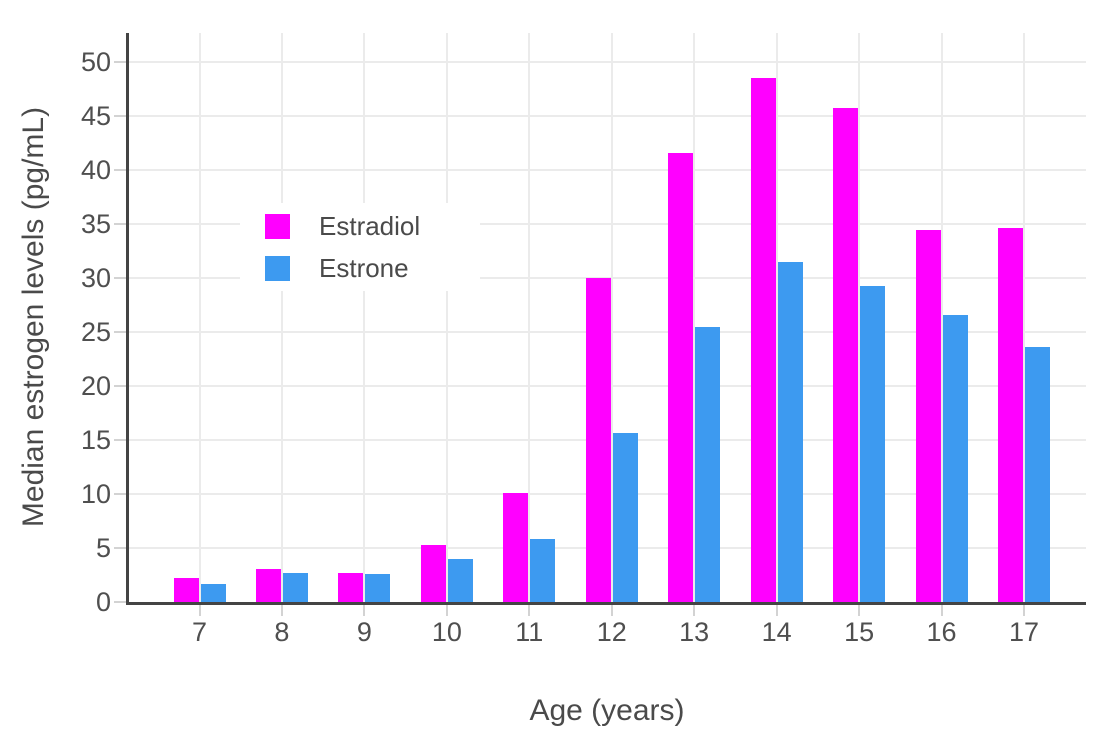 The width and height of the screenshot is (1112, 748). What do you see at coordinates (529, 632) in the screenshot?
I see `x-tick-label-11: 11` at bounding box center [529, 632].